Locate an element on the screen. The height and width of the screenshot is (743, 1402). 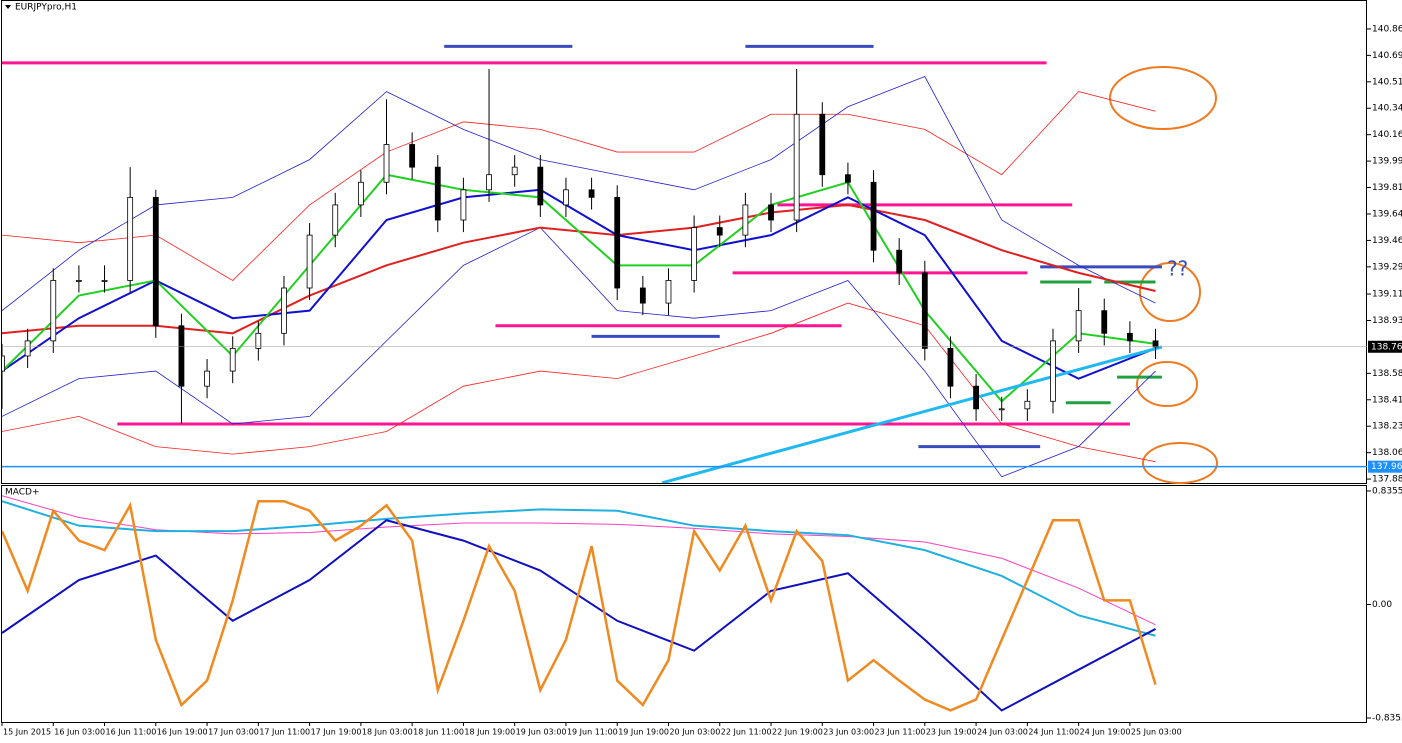
x-tick-label: 19 Jun 11:00 is located at coordinates (592, 732).